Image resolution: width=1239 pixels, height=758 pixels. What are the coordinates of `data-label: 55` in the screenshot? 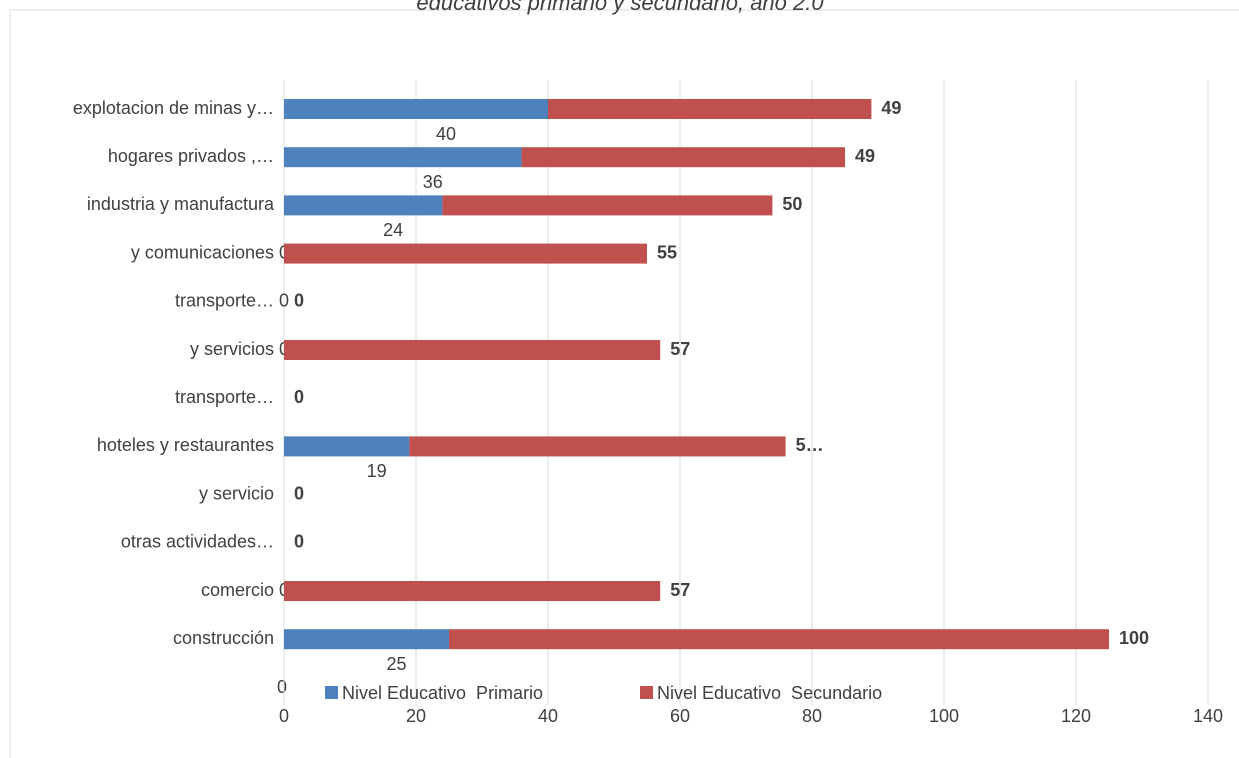 It's located at (667, 252).